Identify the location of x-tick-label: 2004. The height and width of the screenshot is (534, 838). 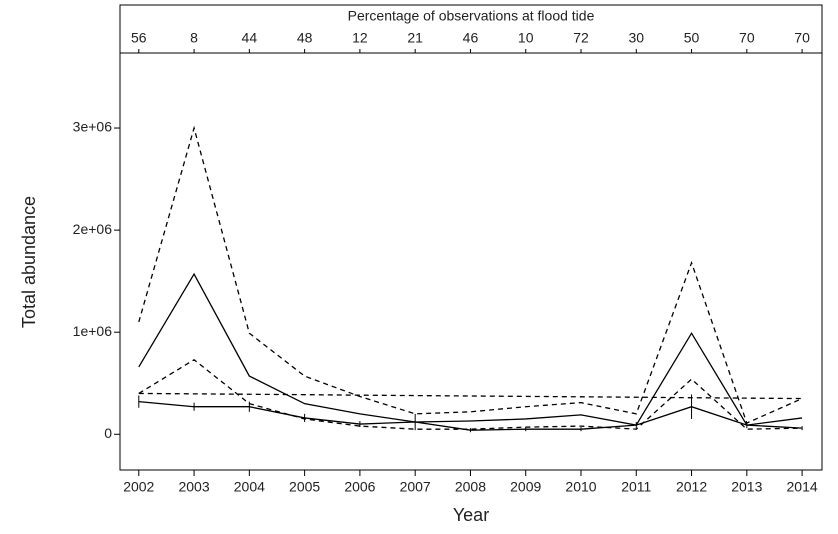
(249, 487).